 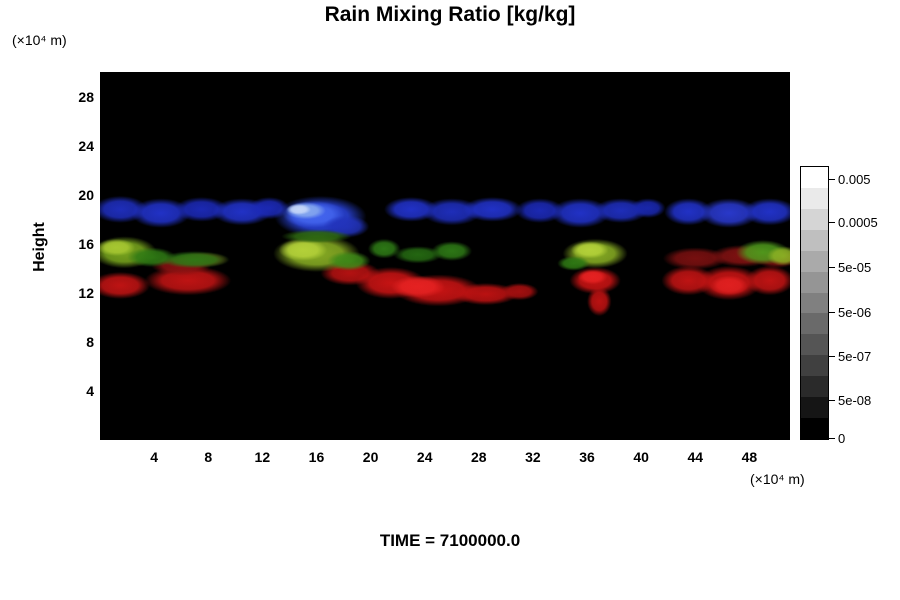 I want to click on y-tick-label: 24, so click(x=86, y=145).